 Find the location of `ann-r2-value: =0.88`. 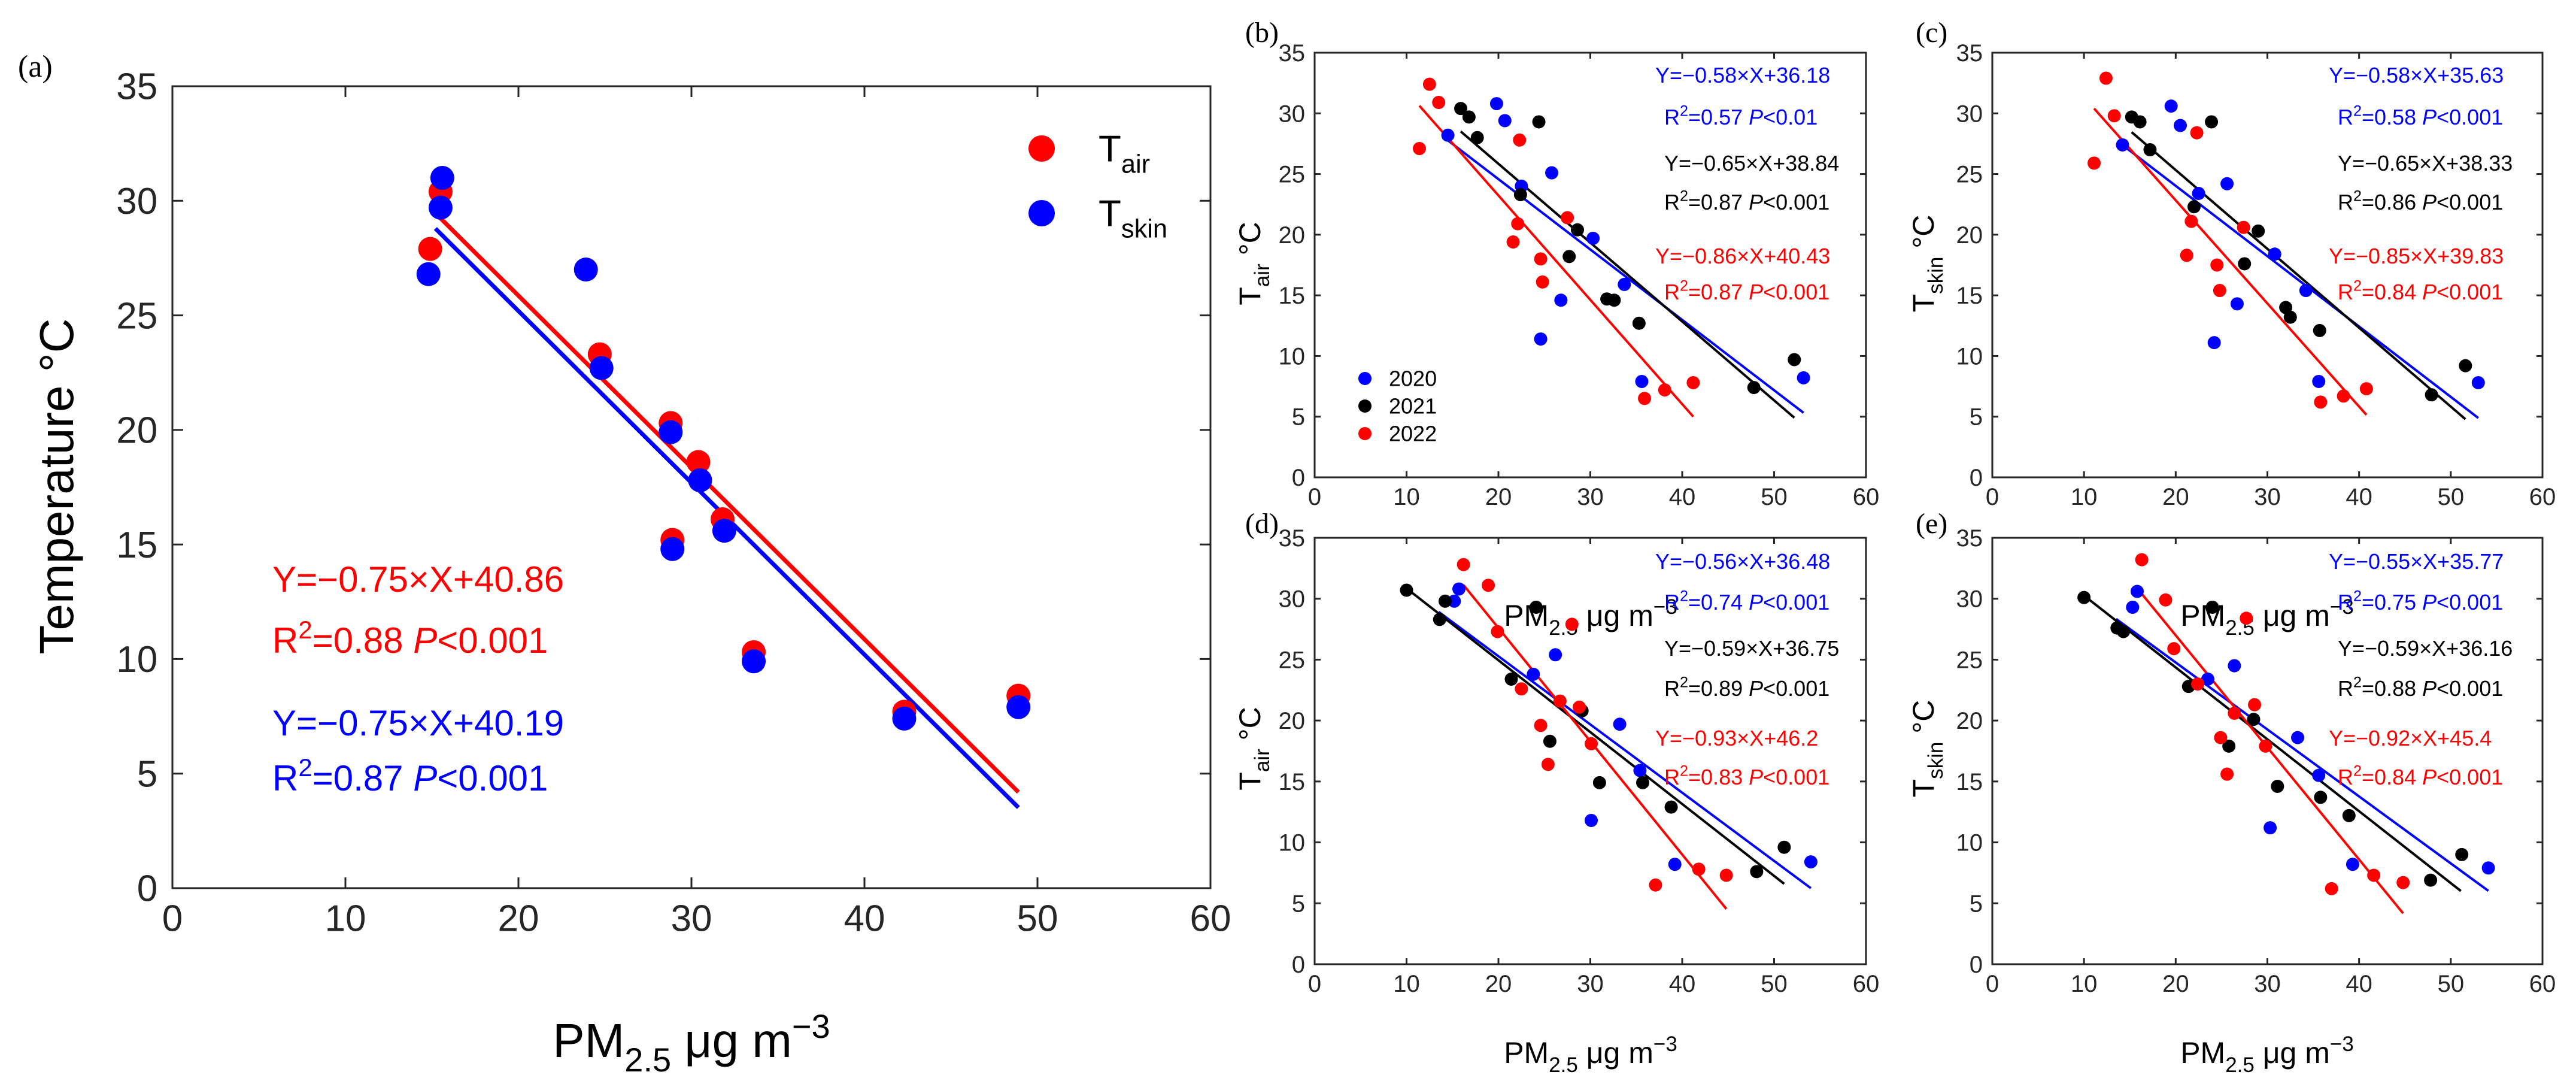

ann-r2-value: =0.88 is located at coordinates (363, 641).